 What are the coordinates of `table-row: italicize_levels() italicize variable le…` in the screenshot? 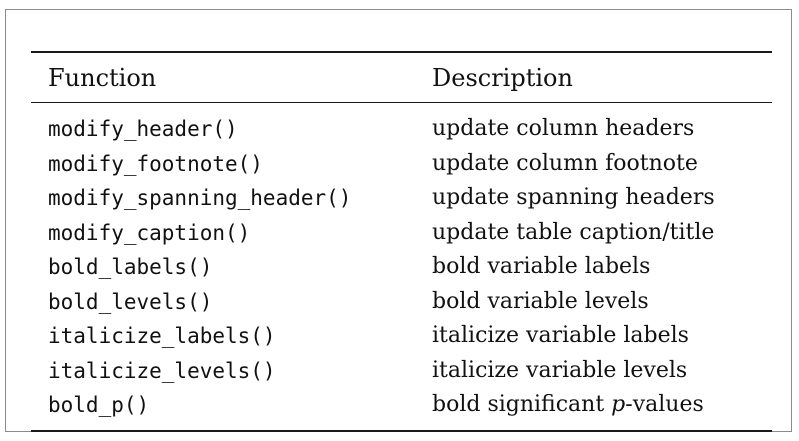 It's located at (399, 371).